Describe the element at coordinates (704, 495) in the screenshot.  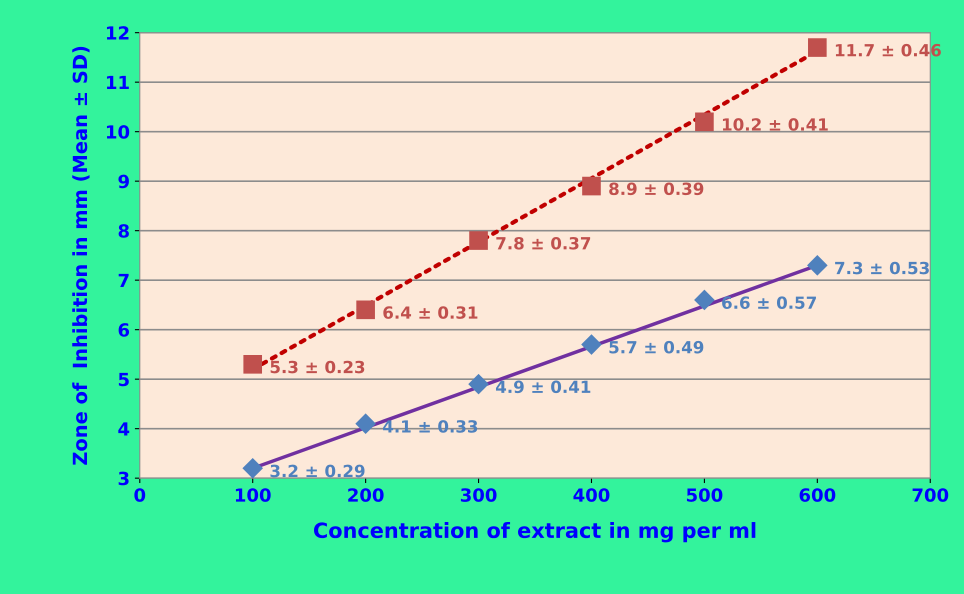
I see `x-tick-label: 500` at that location.